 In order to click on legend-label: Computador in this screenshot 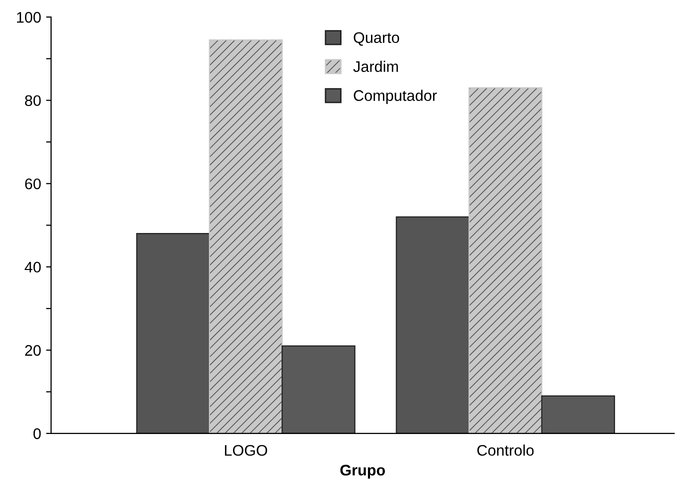, I will do `click(395, 97)`.